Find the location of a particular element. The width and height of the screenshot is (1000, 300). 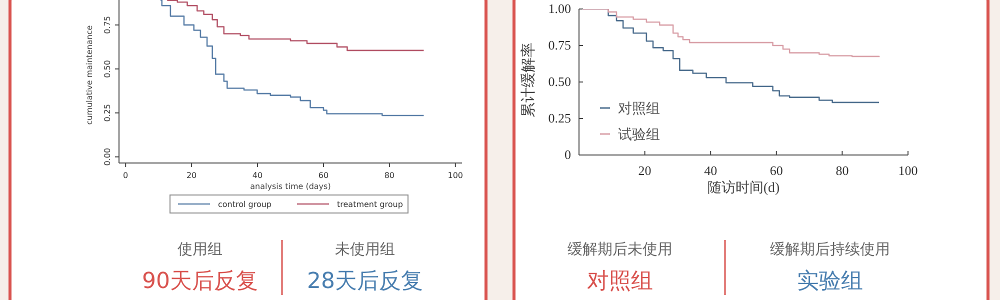

text: 使用组 is located at coordinates (200, 249).